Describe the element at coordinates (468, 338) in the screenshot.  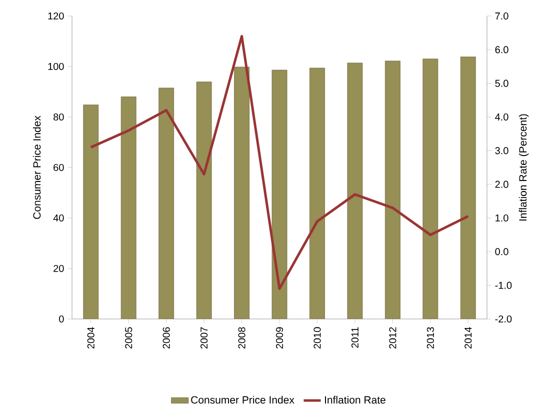
I see `x-tick-label: 2014` at that location.